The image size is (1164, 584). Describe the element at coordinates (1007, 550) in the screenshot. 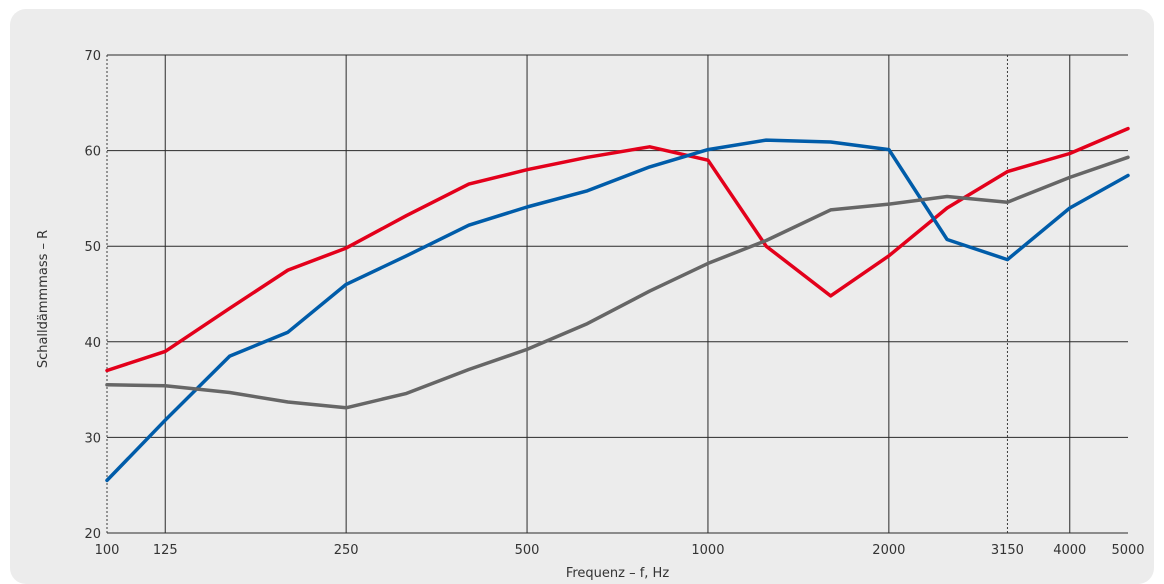

I see `x-tick-label: 3150` at that location.